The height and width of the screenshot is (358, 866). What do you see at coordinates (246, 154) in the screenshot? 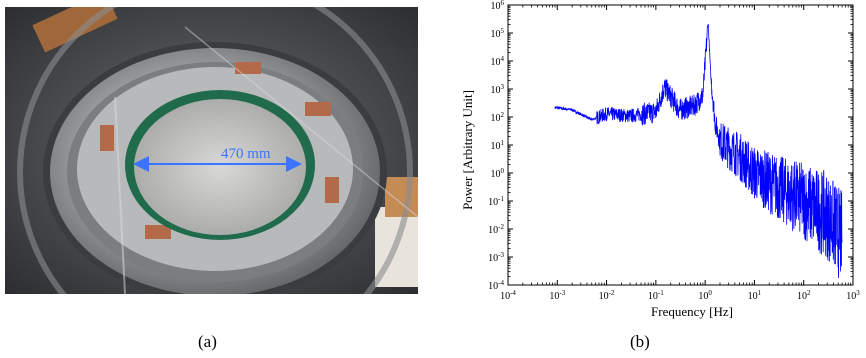
I see `measurement-label: 470 mm` at bounding box center [246, 154].